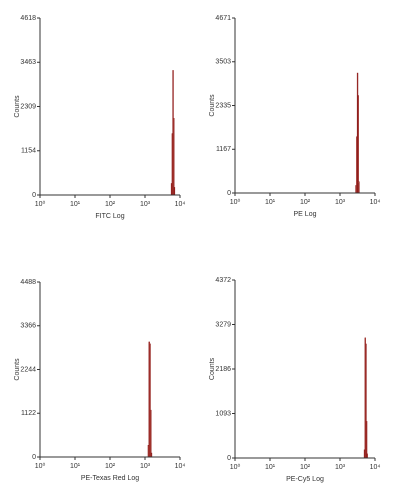 This screenshot has height=496, width=409. I want to click on y-tick-label: 4618, so click(28, 18).